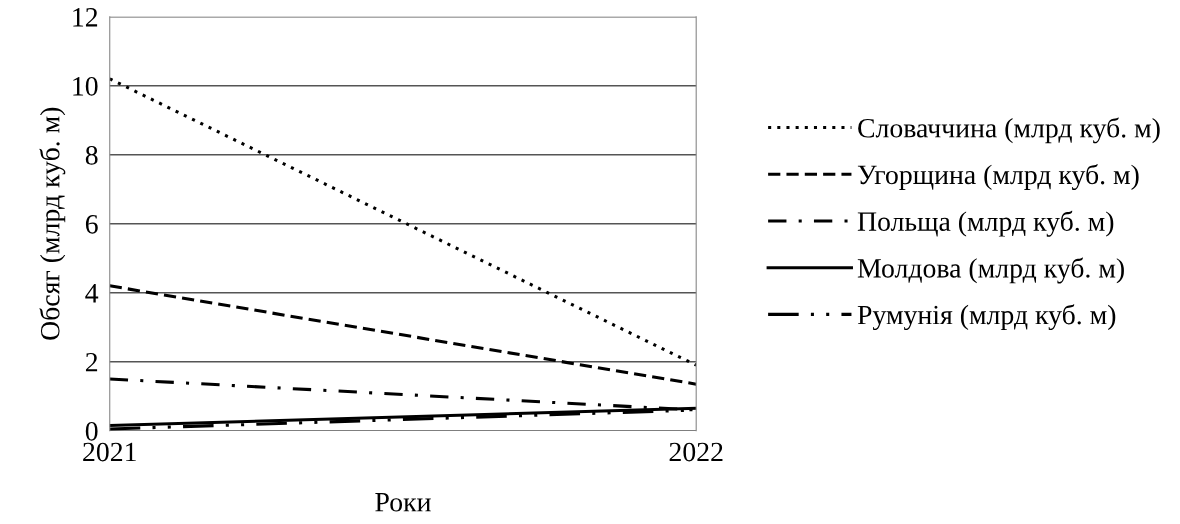 The width and height of the screenshot is (1180, 524). What do you see at coordinates (91, 224) in the screenshot?
I see `y-tick-label: 6` at bounding box center [91, 224].